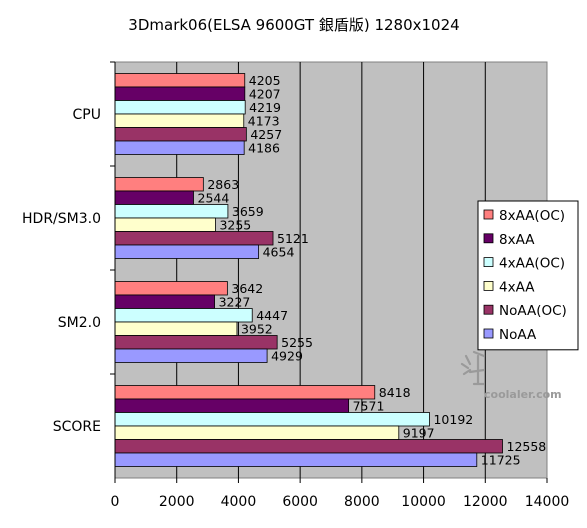 This screenshot has width=587, height=528. Describe the element at coordinates (265, 94) in the screenshot. I see `value-label: 4207` at that location.